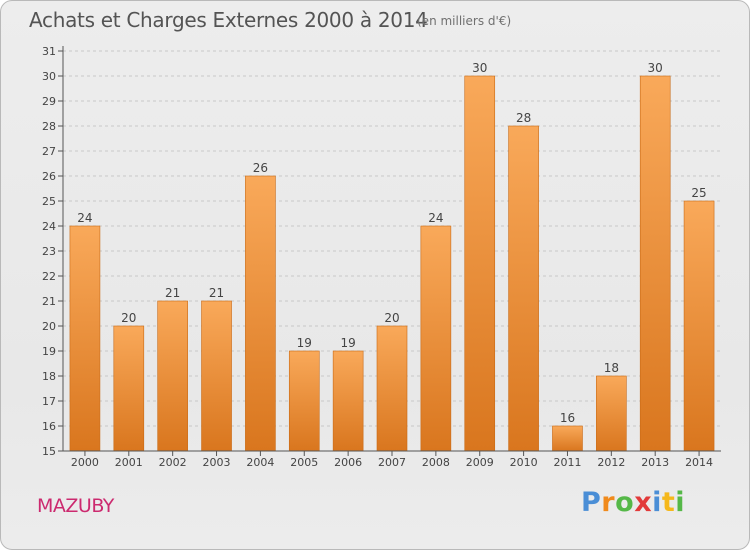  I want to click on x-tick-label: 2012, so click(611, 462).